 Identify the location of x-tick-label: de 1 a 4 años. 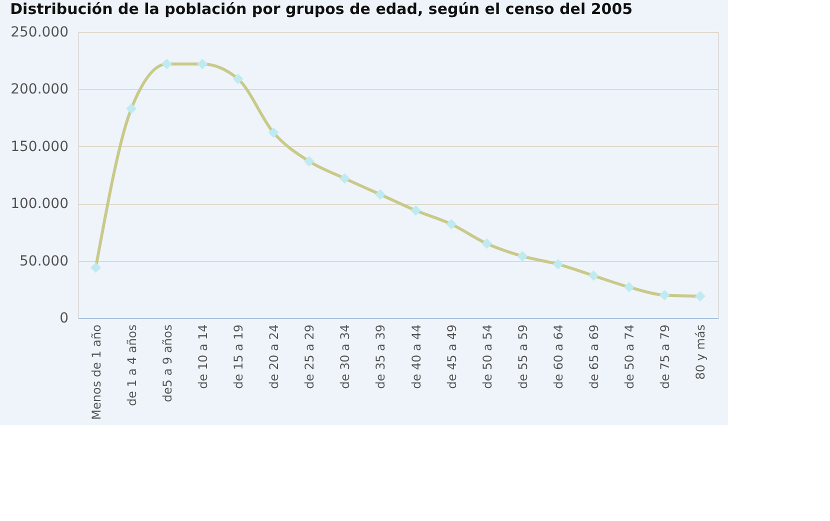
(131, 365).